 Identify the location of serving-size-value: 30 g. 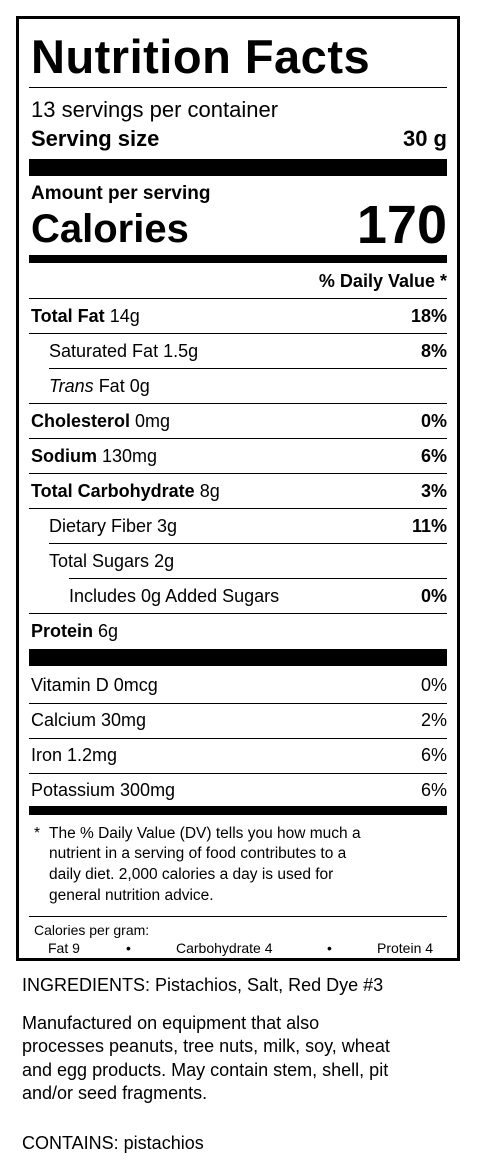
(424, 138).